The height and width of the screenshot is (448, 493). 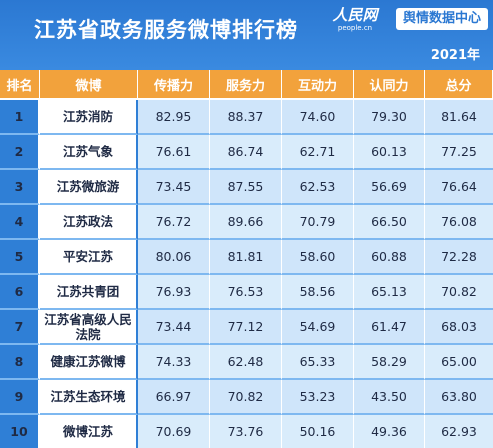 I want to click on recognition-score-cell: 65.13, so click(x=389, y=292).